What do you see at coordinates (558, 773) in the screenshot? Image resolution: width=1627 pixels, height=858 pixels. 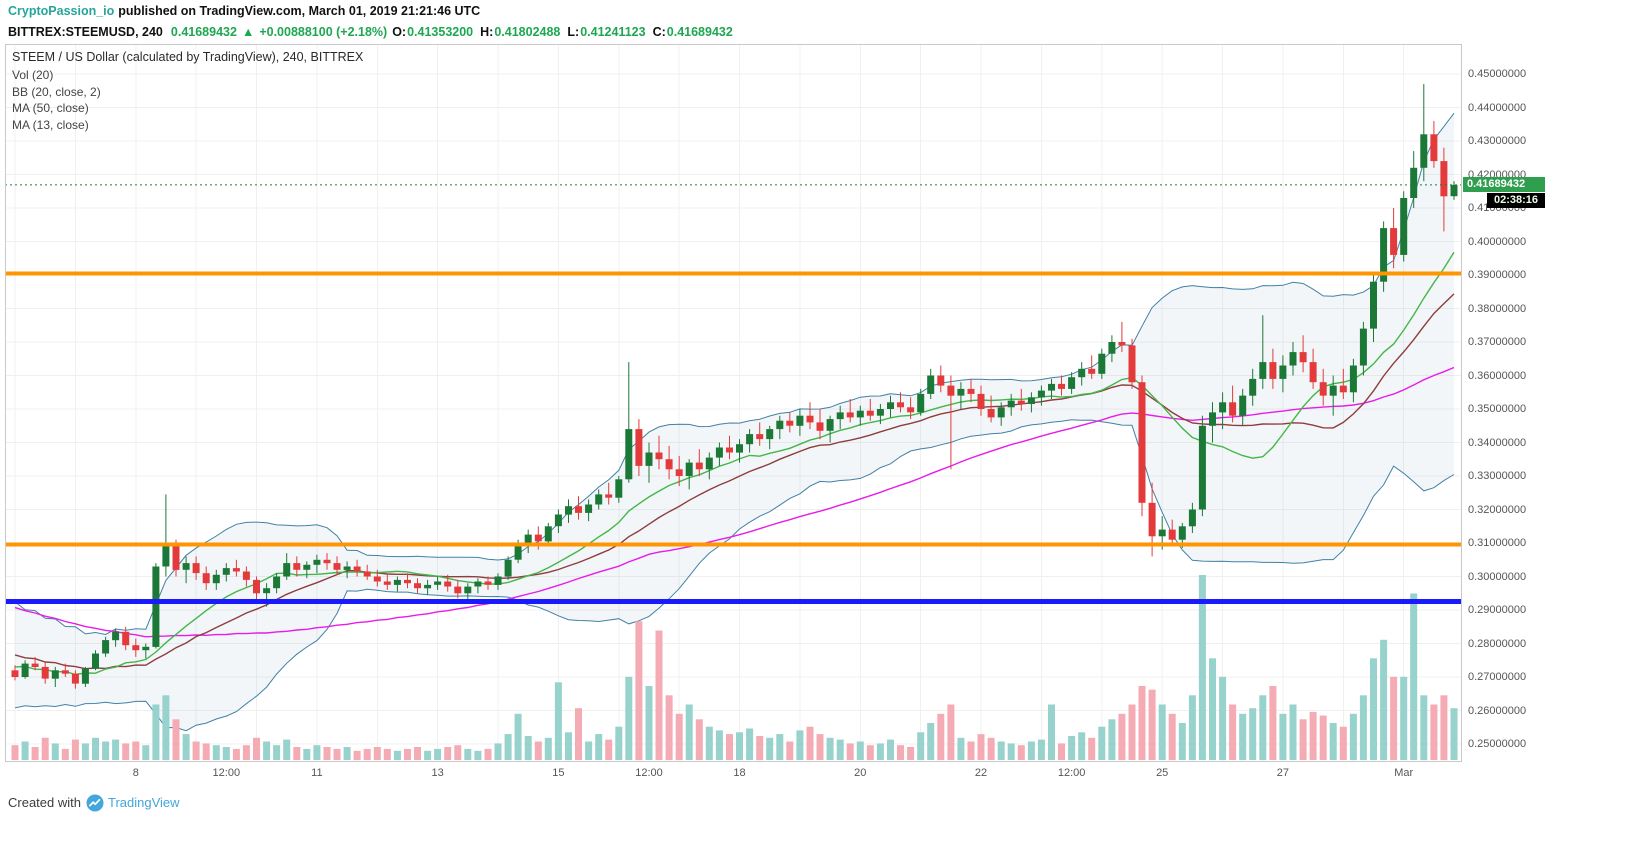 I see `time-axis-label: 15` at bounding box center [558, 773].